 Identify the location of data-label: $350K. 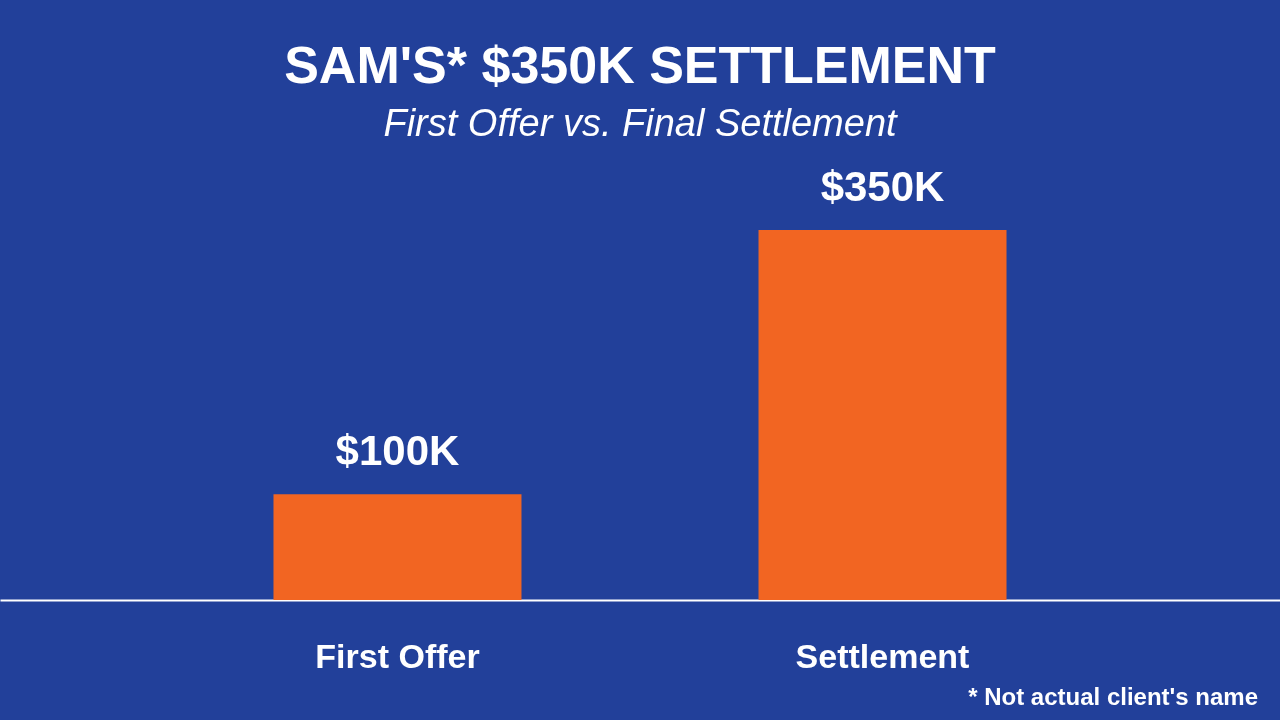
(882, 186).